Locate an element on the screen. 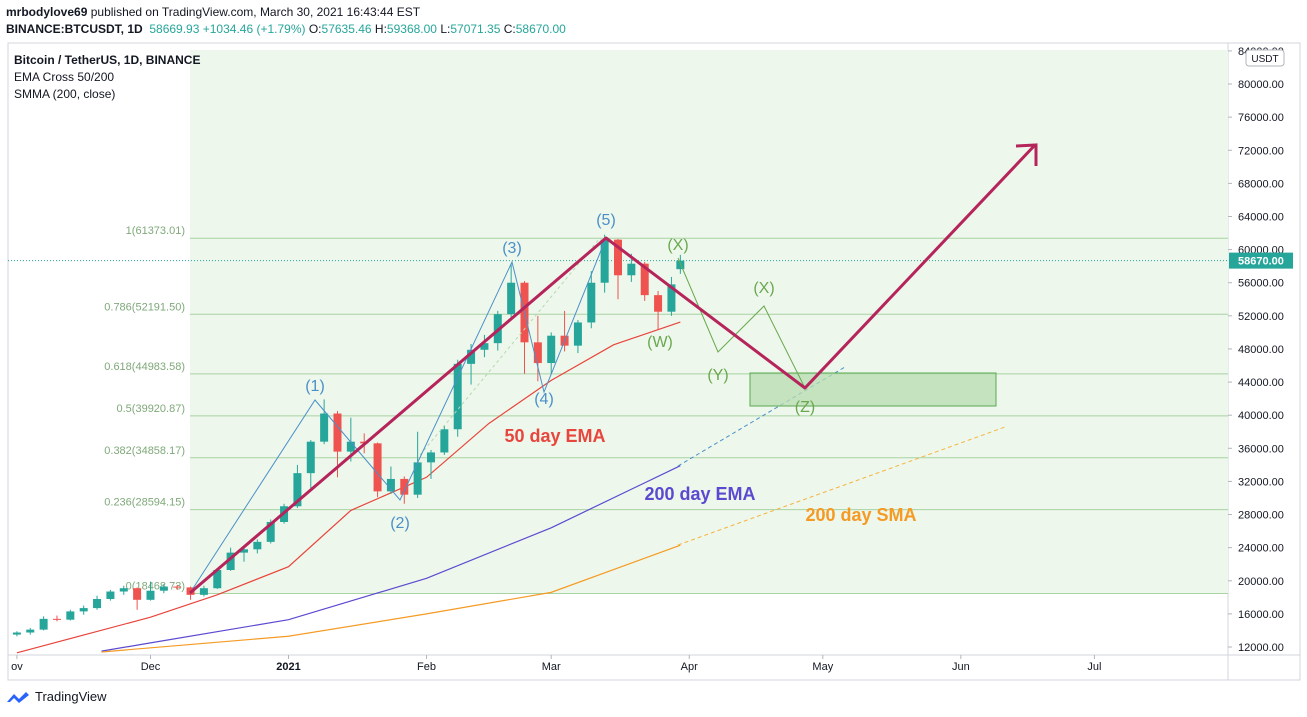 The height and width of the screenshot is (717, 1307). x-tick-label: May is located at coordinates (822, 667).